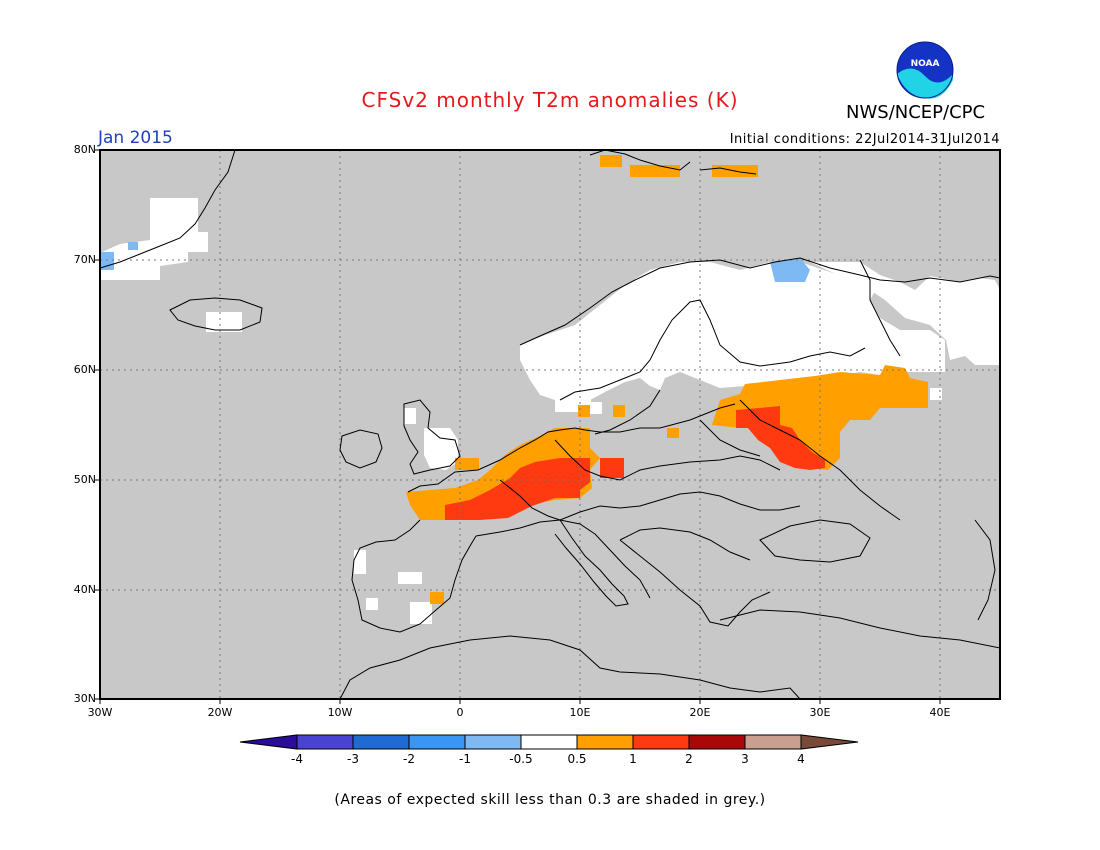 This screenshot has height=850, width=1100. What do you see at coordinates (340, 712) in the screenshot?
I see `lon-label-10w: 10W` at bounding box center [340, 712].